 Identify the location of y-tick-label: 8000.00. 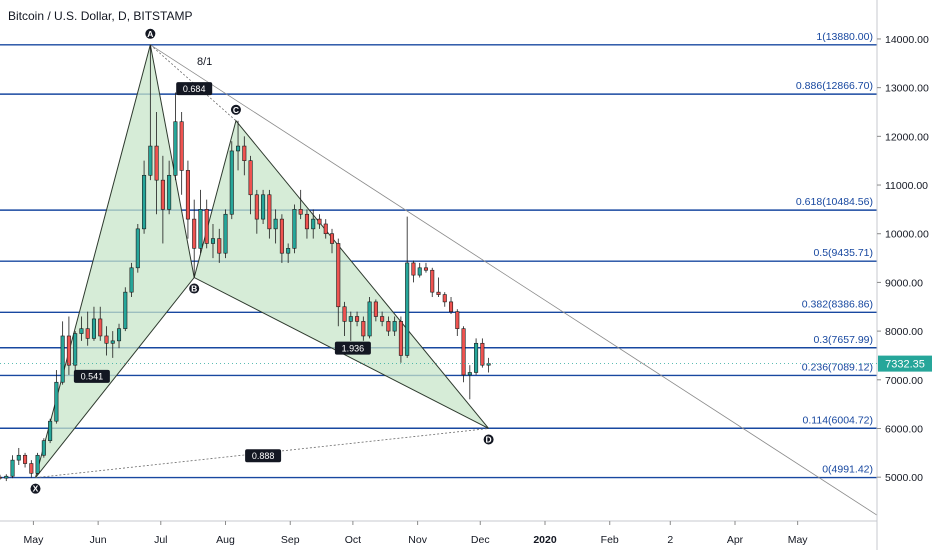
(904, 332).